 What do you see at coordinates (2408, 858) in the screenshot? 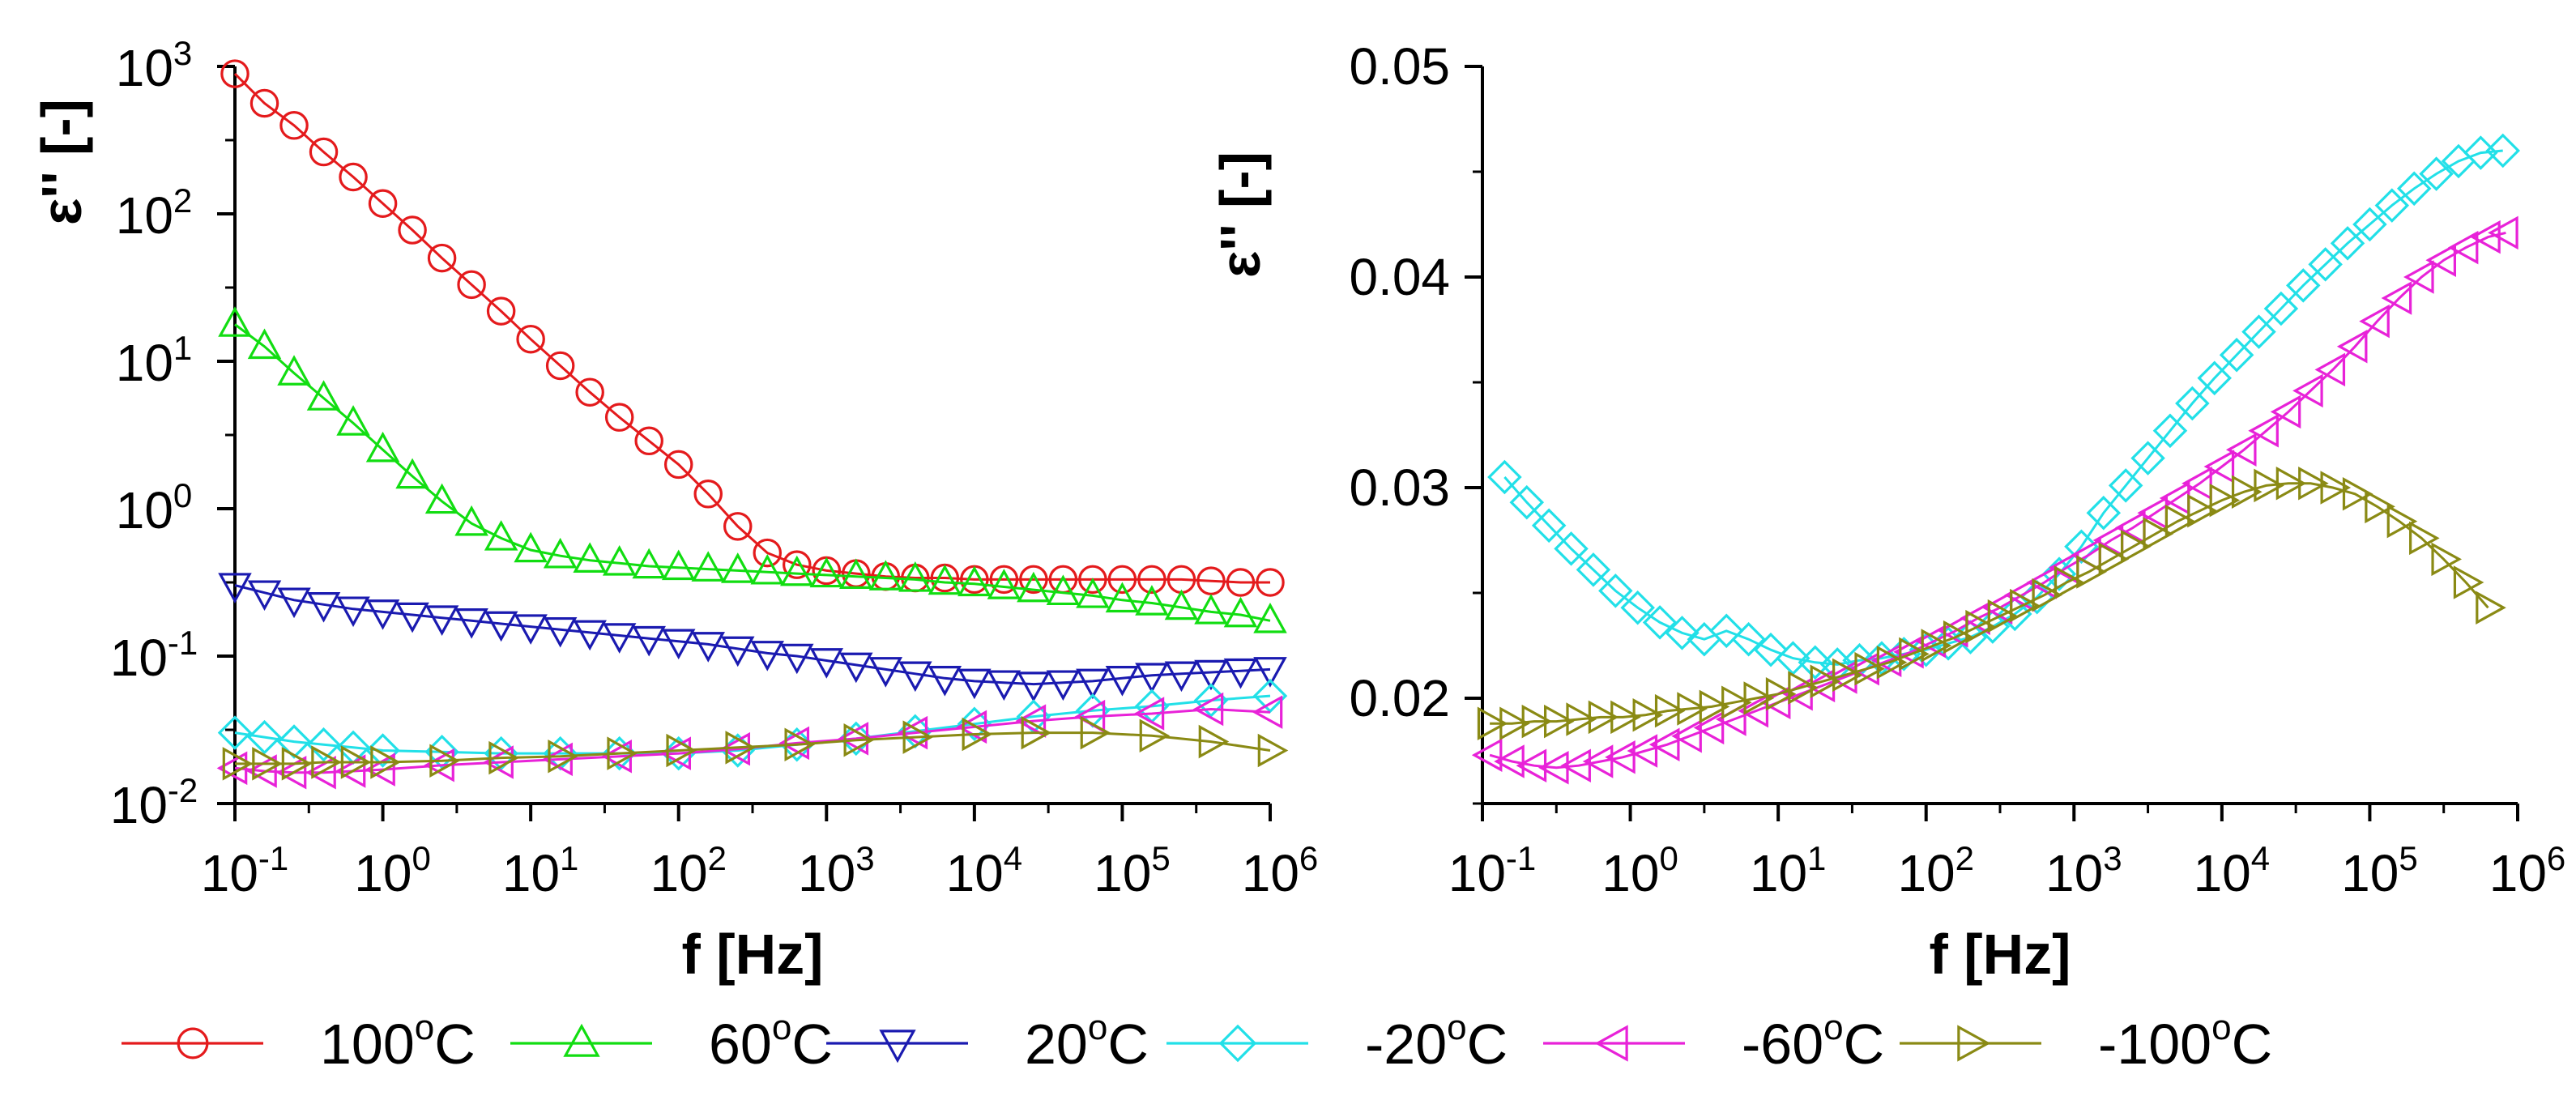
I see `x-tick-label-exponent: 5` at bounding box center [2408, 858].